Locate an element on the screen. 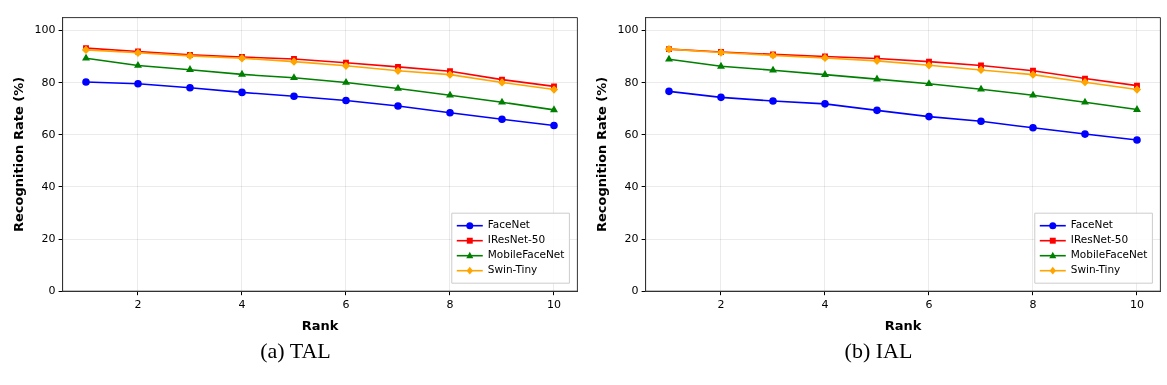 Image resolution: width=1167 pixels, height=385 pixels. text: (a) TAL is located at coordinates (295, 351).